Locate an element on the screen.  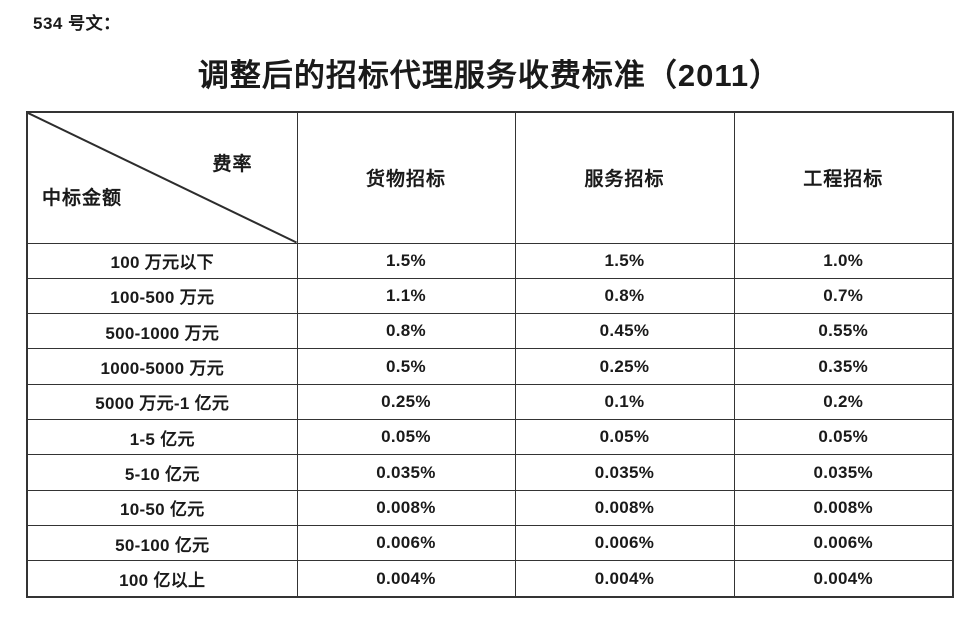
rate-cell: 0.35% is located at coordinates (843, 366).